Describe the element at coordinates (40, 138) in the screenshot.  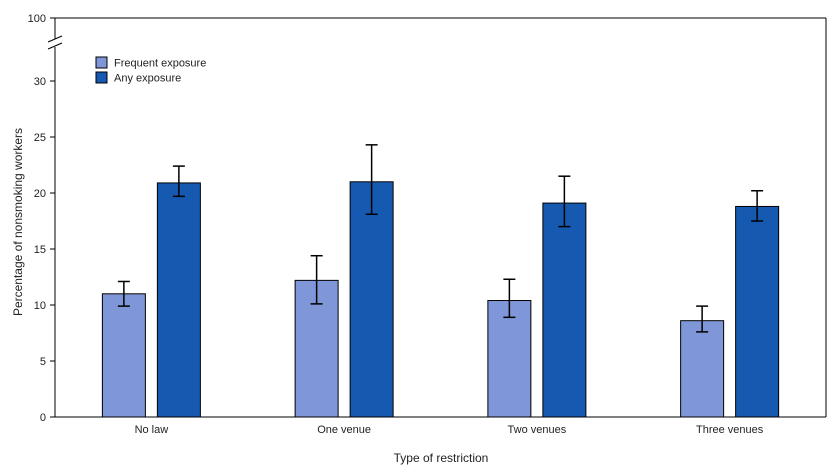
I see `y-tick-label: 25` at that location.